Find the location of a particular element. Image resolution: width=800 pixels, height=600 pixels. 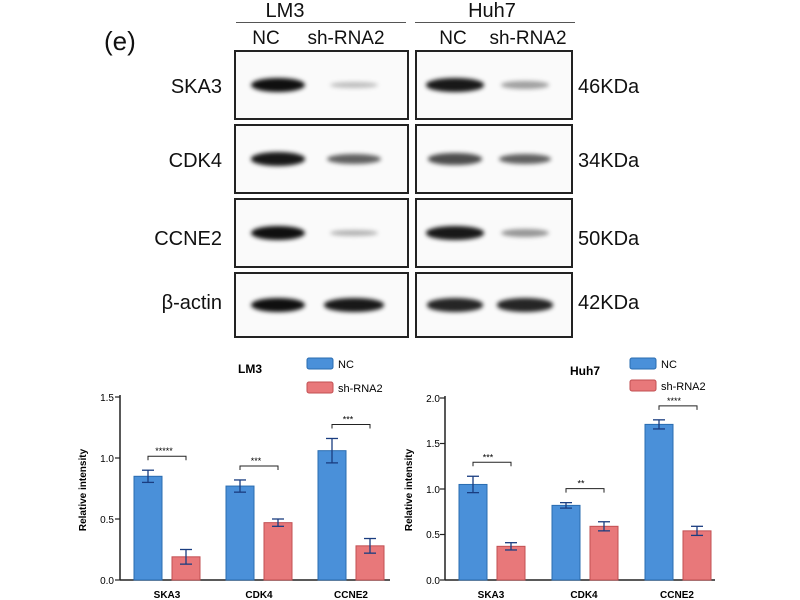

band-huh7-cdk4-nc is located at coordinates (455, 159).